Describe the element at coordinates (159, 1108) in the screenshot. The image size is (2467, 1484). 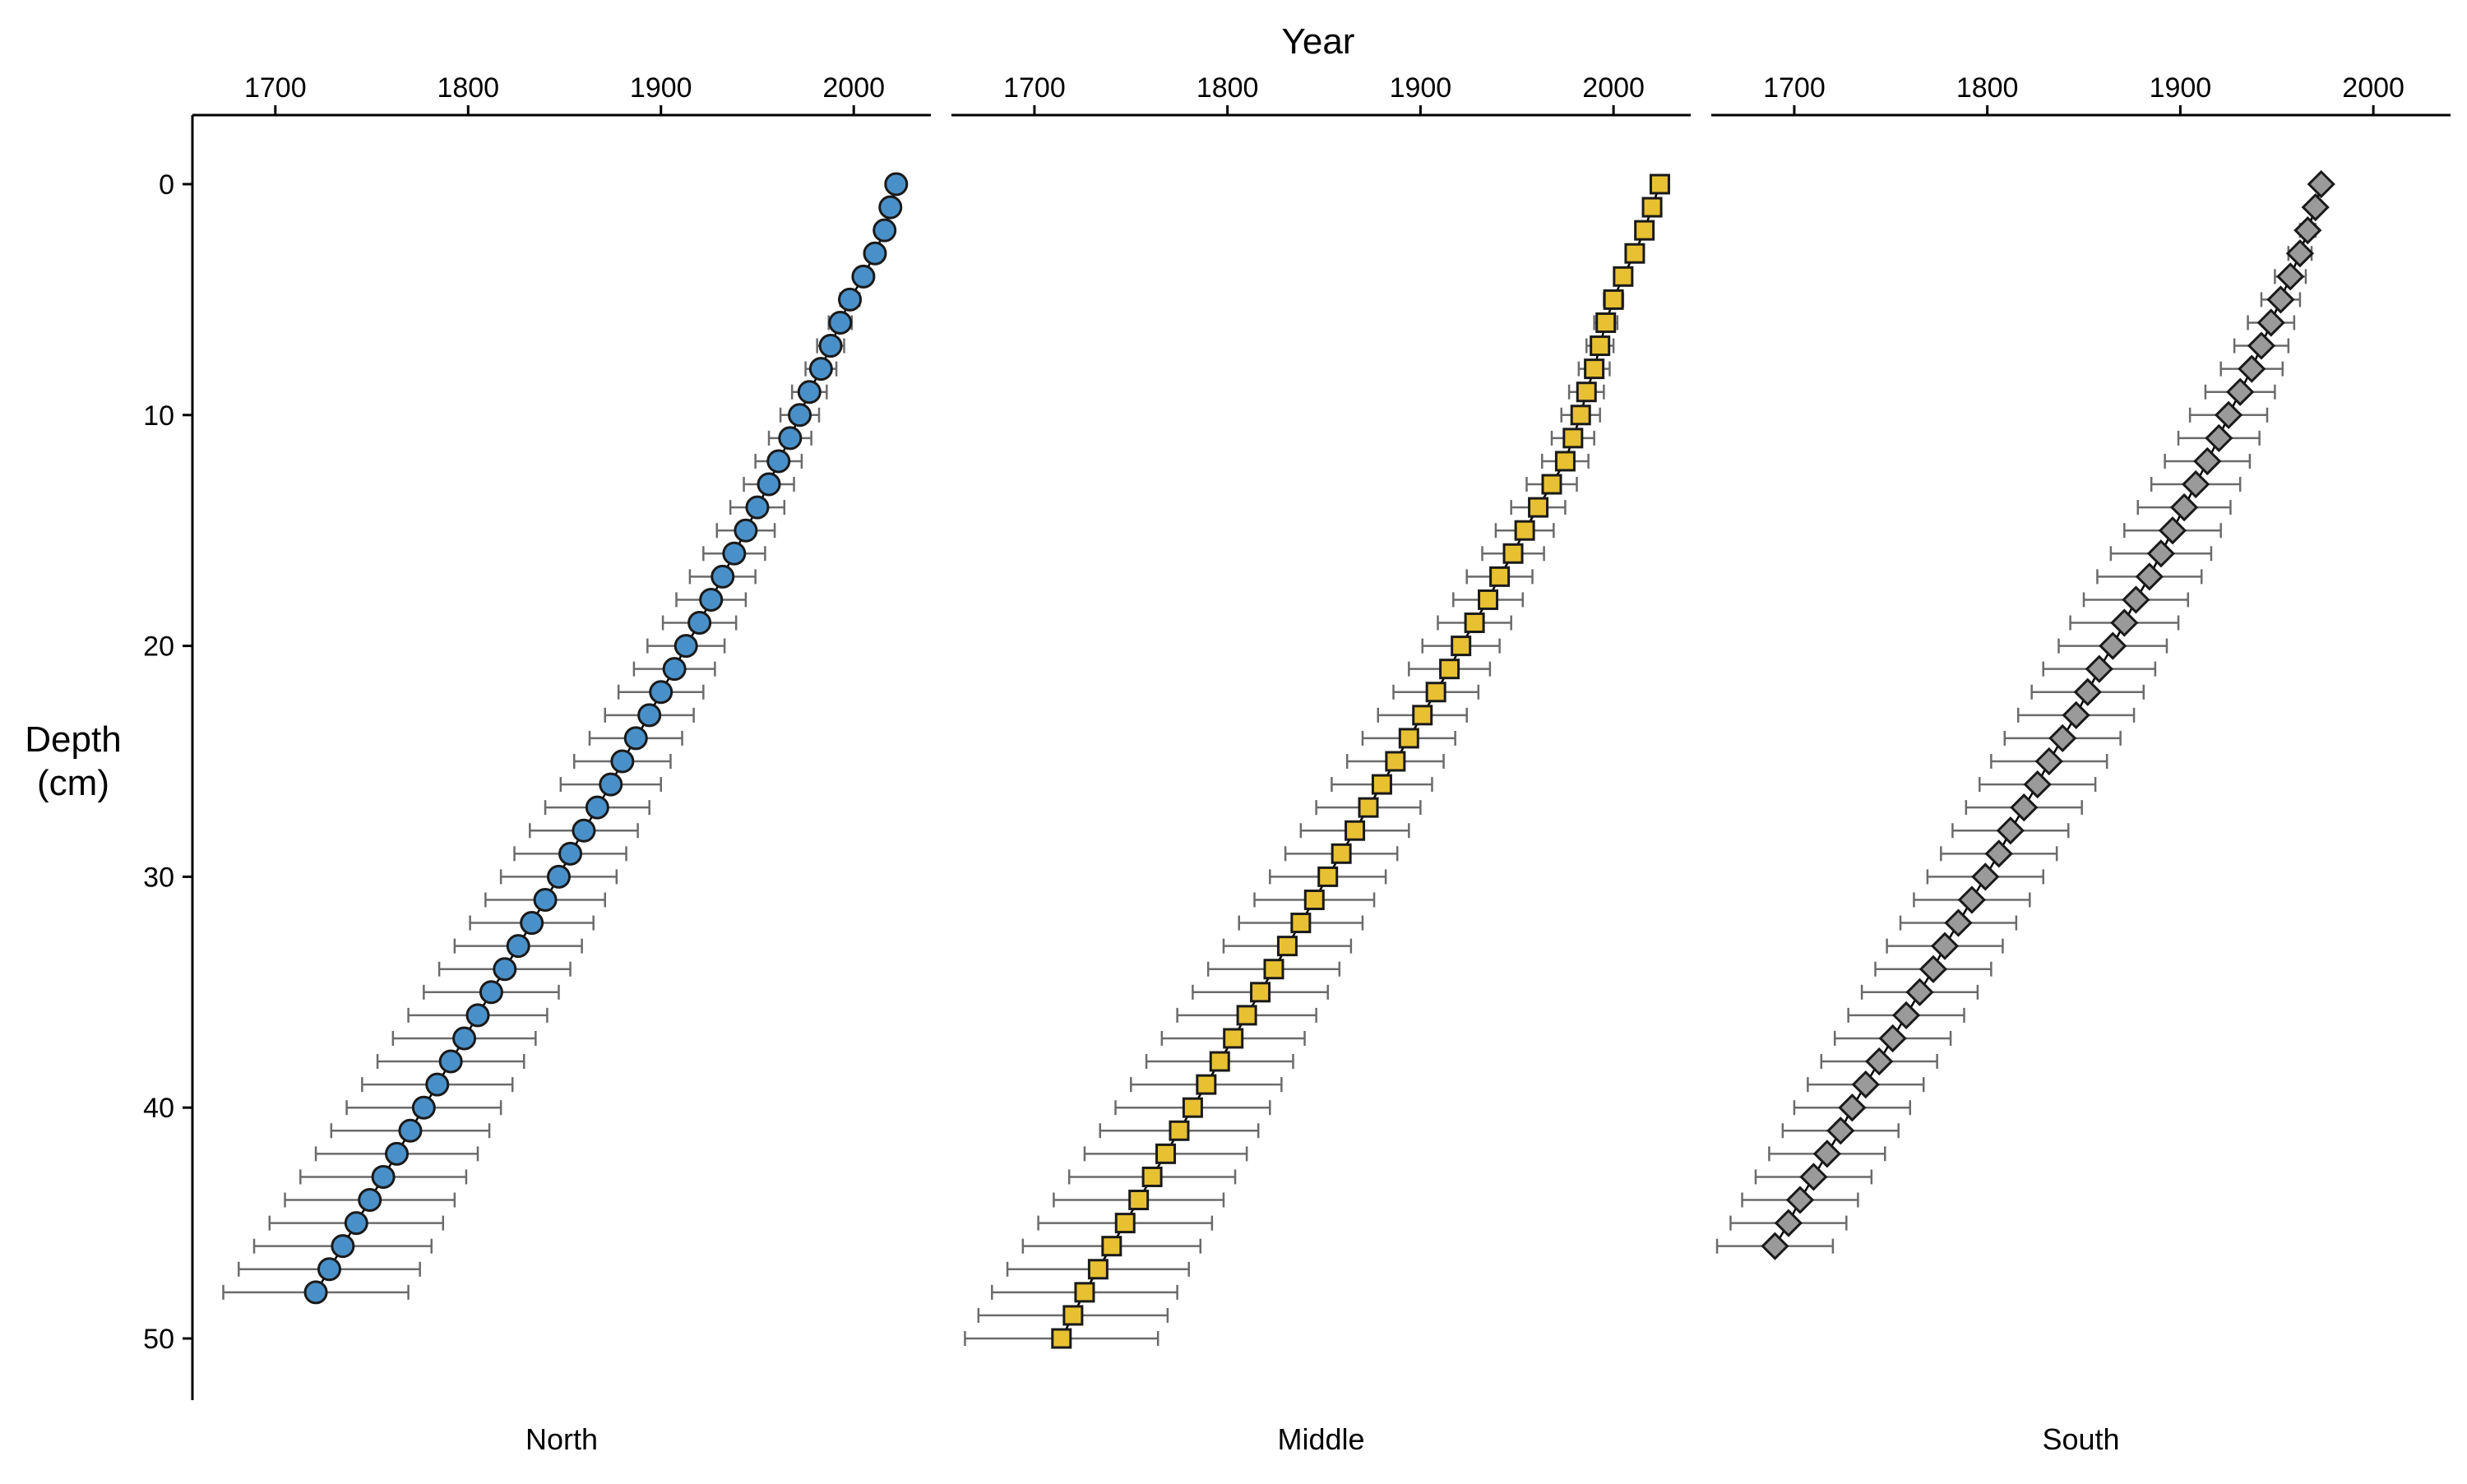
I see `y-tick-label: 40` at that location.